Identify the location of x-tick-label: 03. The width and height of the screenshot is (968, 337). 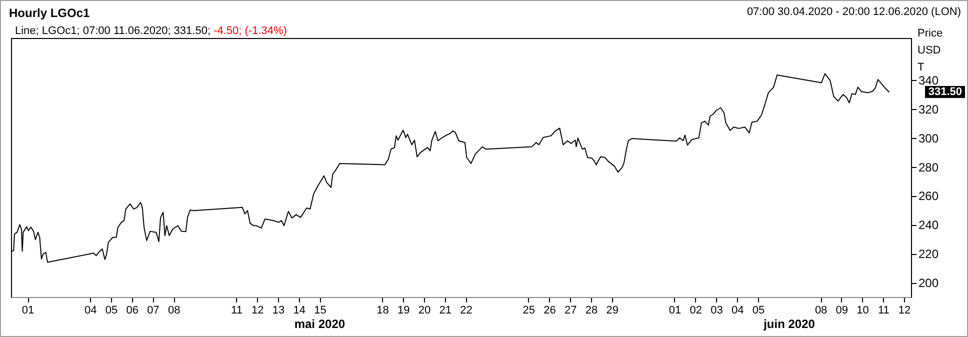
(716, 310).